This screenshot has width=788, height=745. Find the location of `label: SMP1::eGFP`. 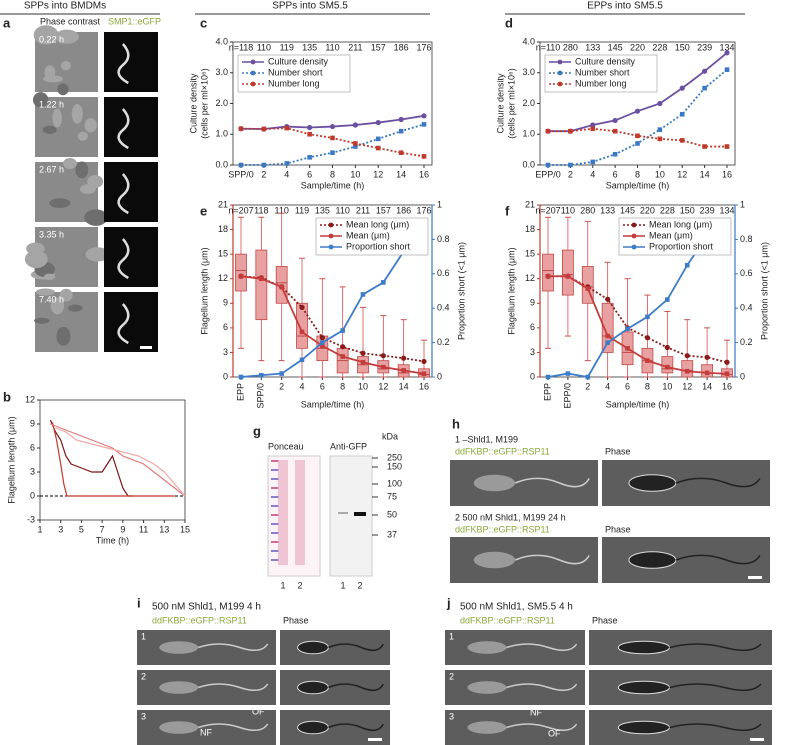

label: SMP1::eGFP is located at coordinates (134, 21).